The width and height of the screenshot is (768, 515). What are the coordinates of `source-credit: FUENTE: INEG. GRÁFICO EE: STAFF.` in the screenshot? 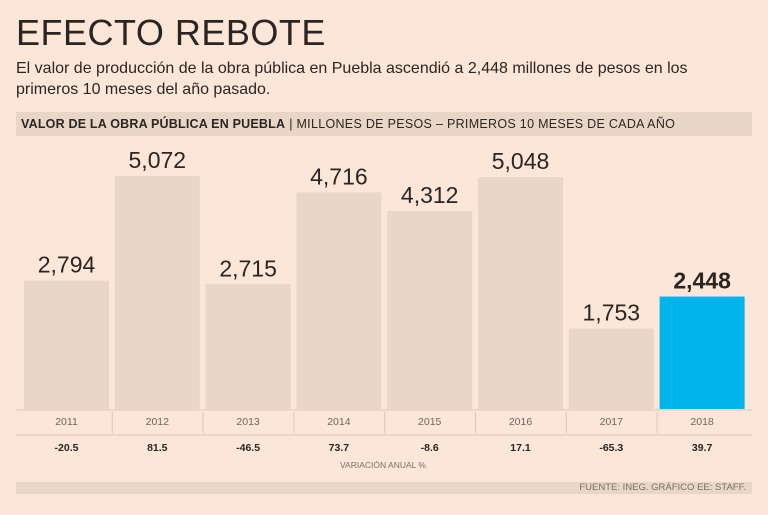 It's located at (662, 487).